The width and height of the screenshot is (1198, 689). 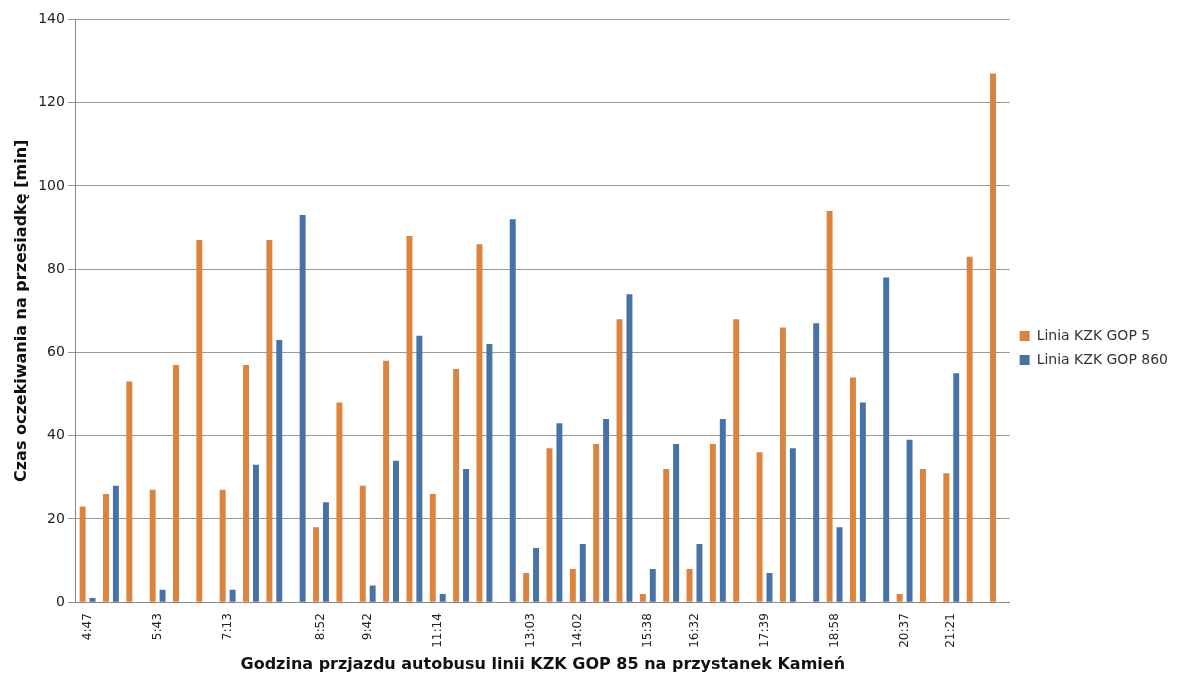 I want to click on x-tick-label: 20:37, so click(x=903, y=630).